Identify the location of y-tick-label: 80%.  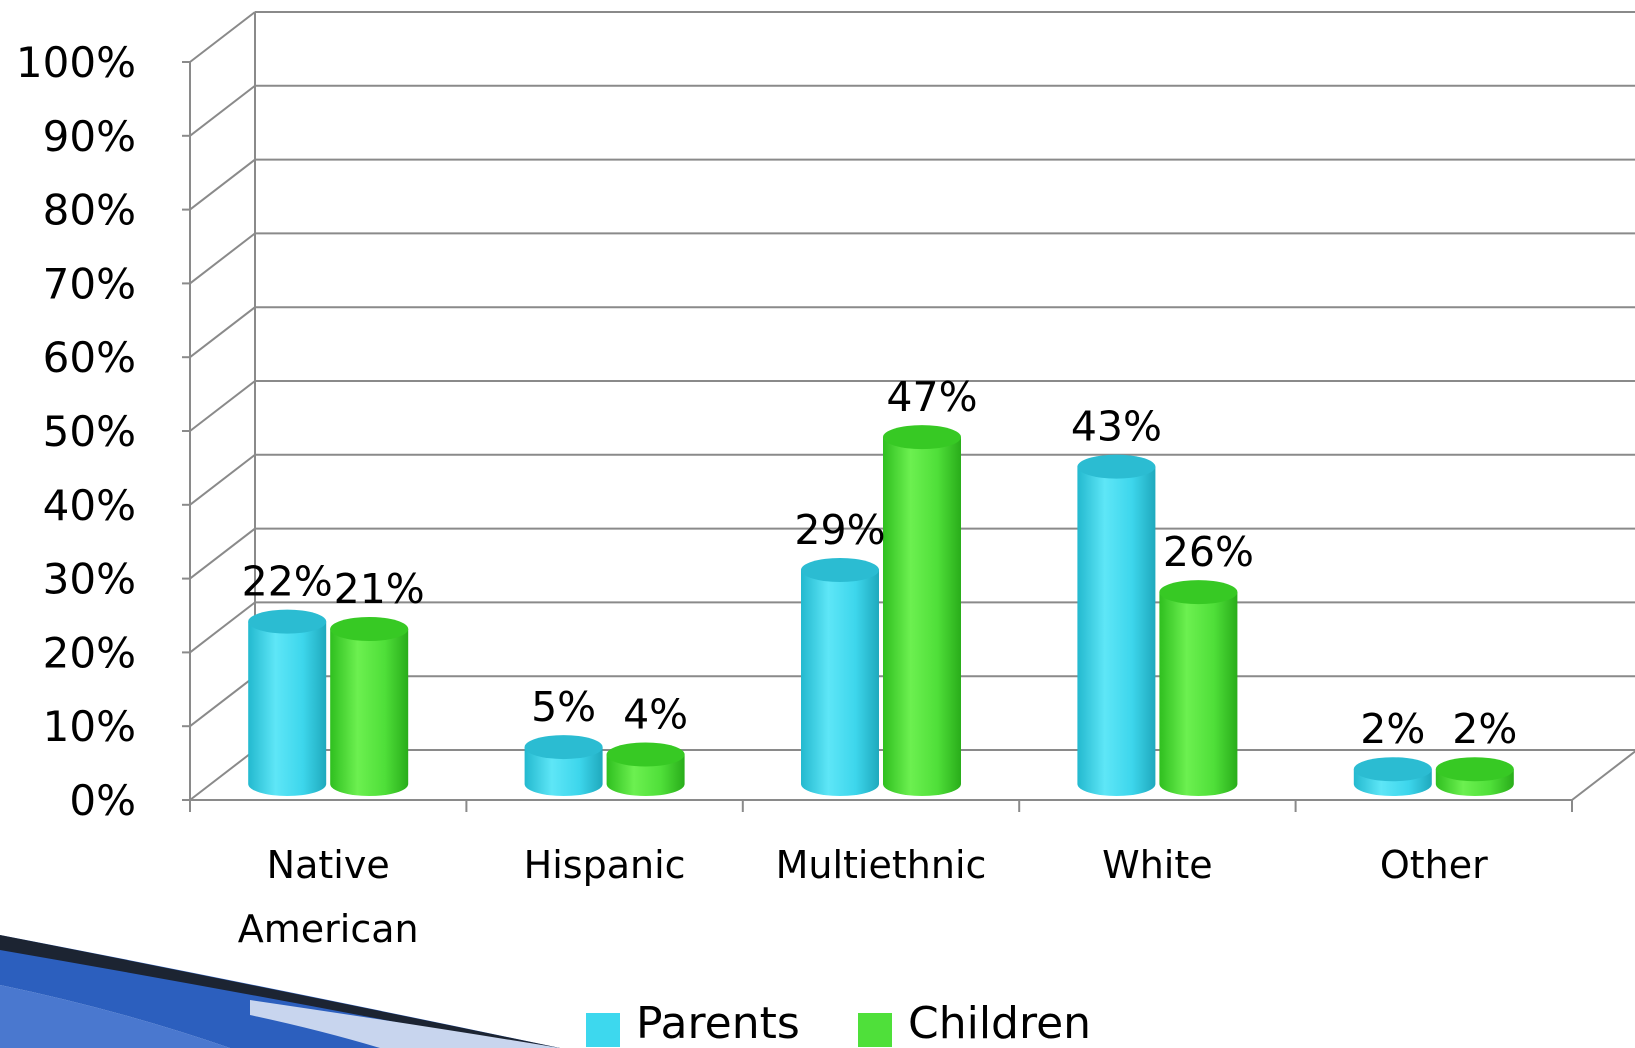
(89, 210).